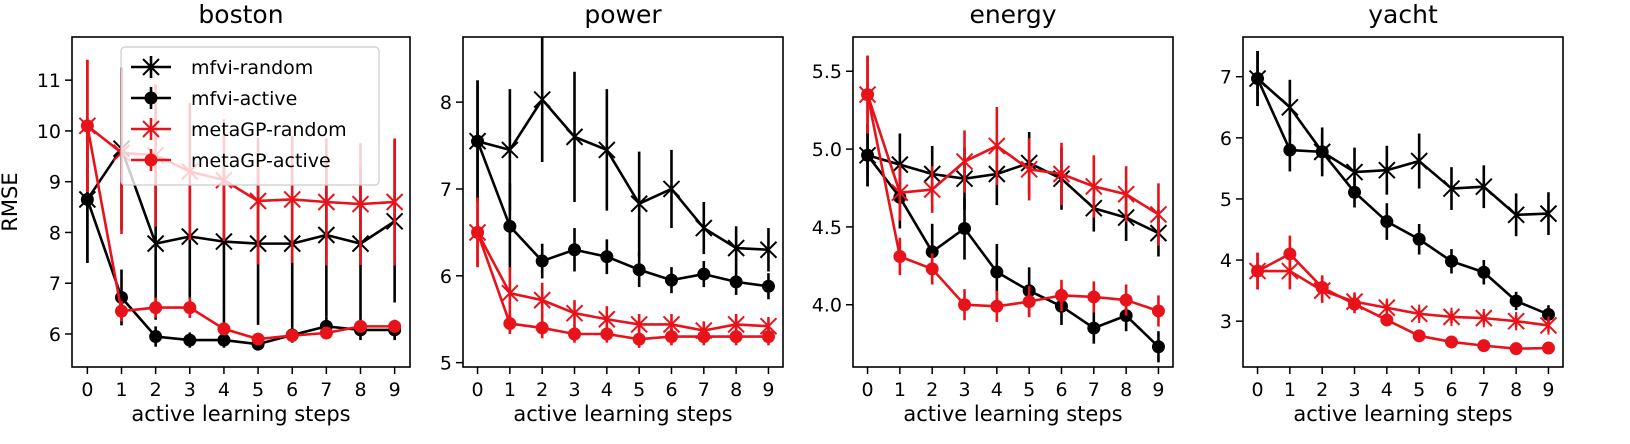 Image resolution: width=1630 pixels, height=444 pixels. Describe the element at coordinates (827, 150) in the screenshot. I see `y-tick-label: 5.0` at that location.